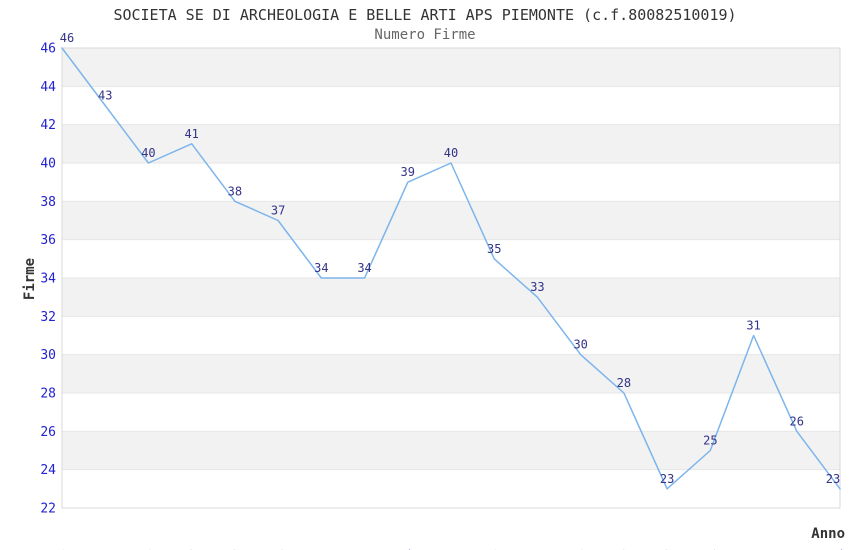 The width and height of the screenshot is (850, 550). What do you see at coordinates (48, 394) in the screenshot?
I see `y-tick-label: 28` at bounding box center [48, 394].